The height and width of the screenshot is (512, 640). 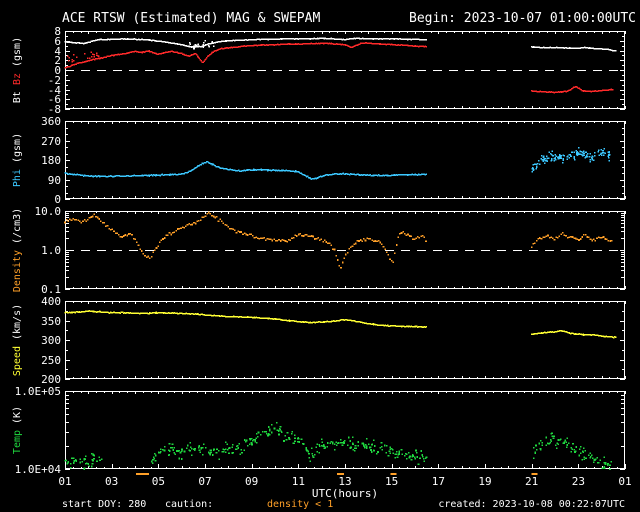 What do you see at coordinates (51, 250) in the screenshot?
I see `y-tick-label: 1.0` at bounding box center [51, 250].